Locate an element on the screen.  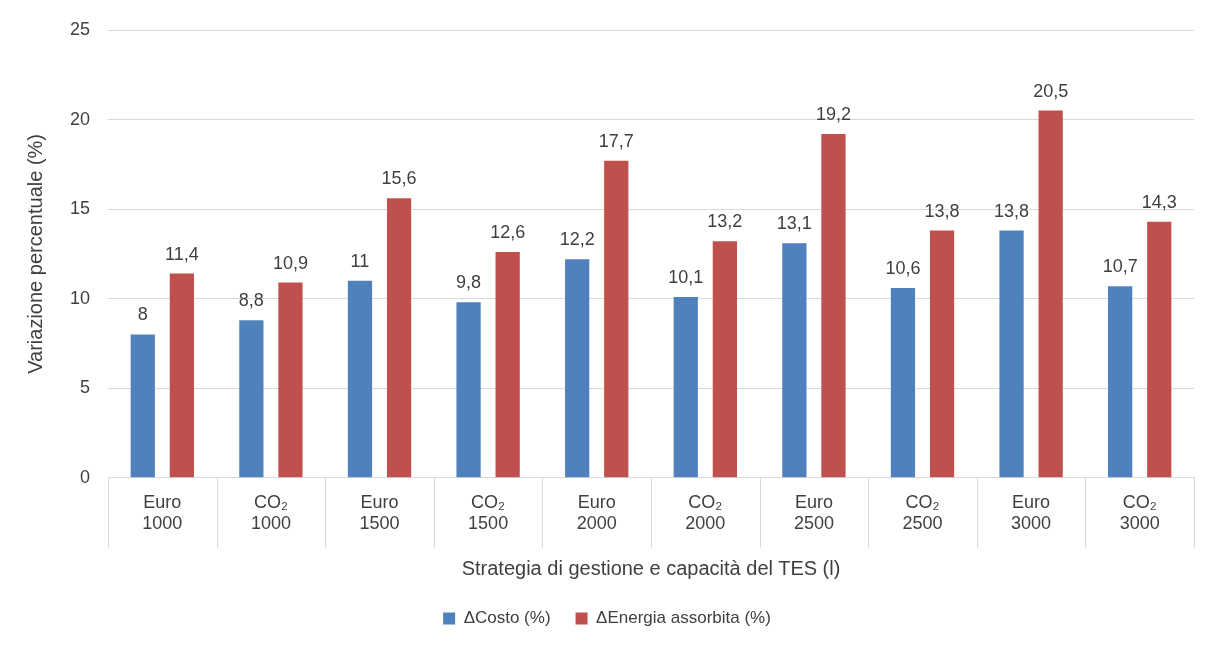
y-tick-label: 20 is located at coordinates (80, 118).